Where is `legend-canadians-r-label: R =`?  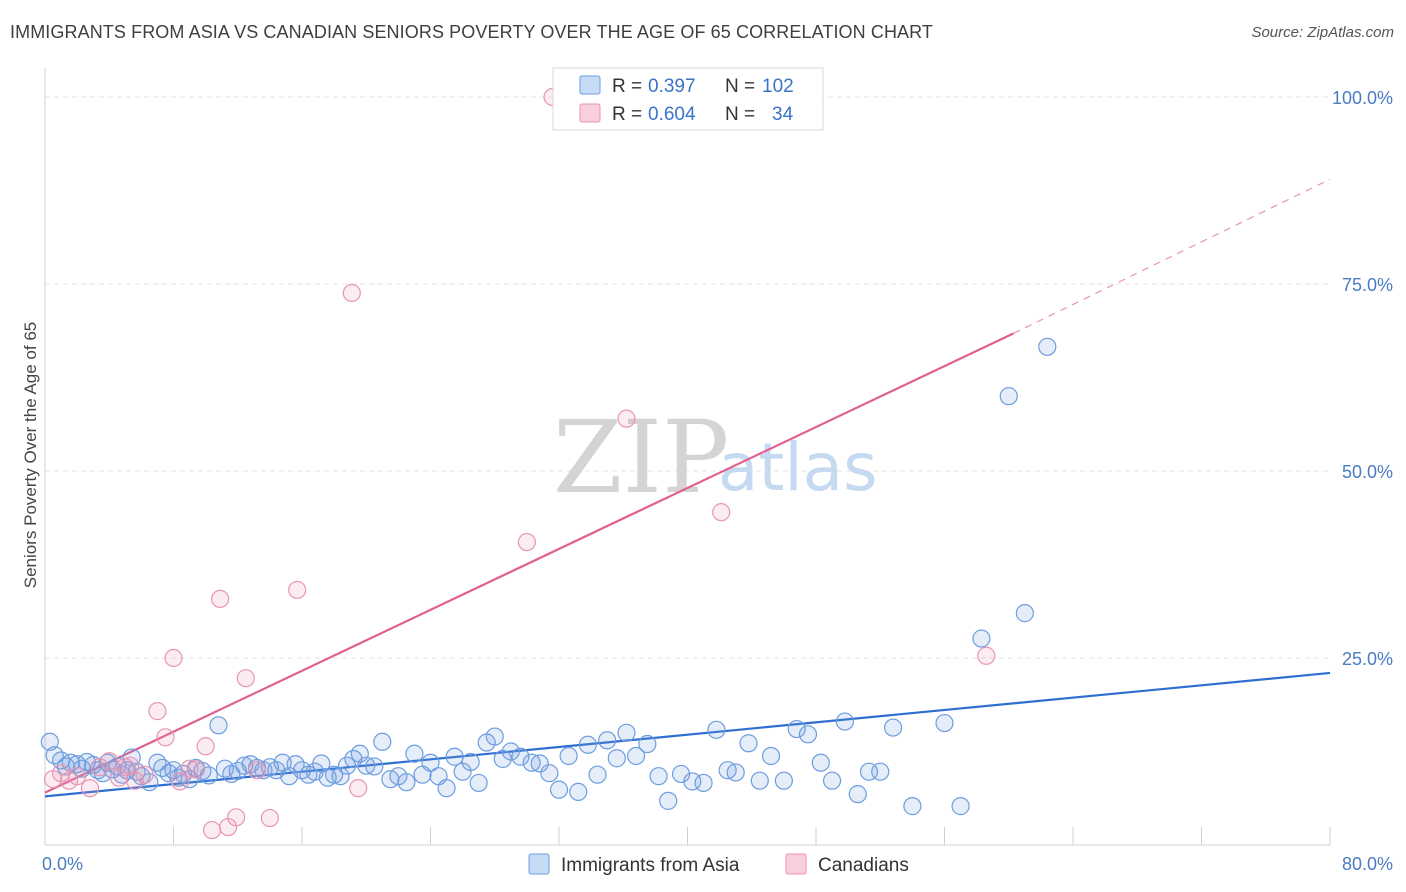
legend-canadians-r-label: R = is located at coordinates (627, 114).